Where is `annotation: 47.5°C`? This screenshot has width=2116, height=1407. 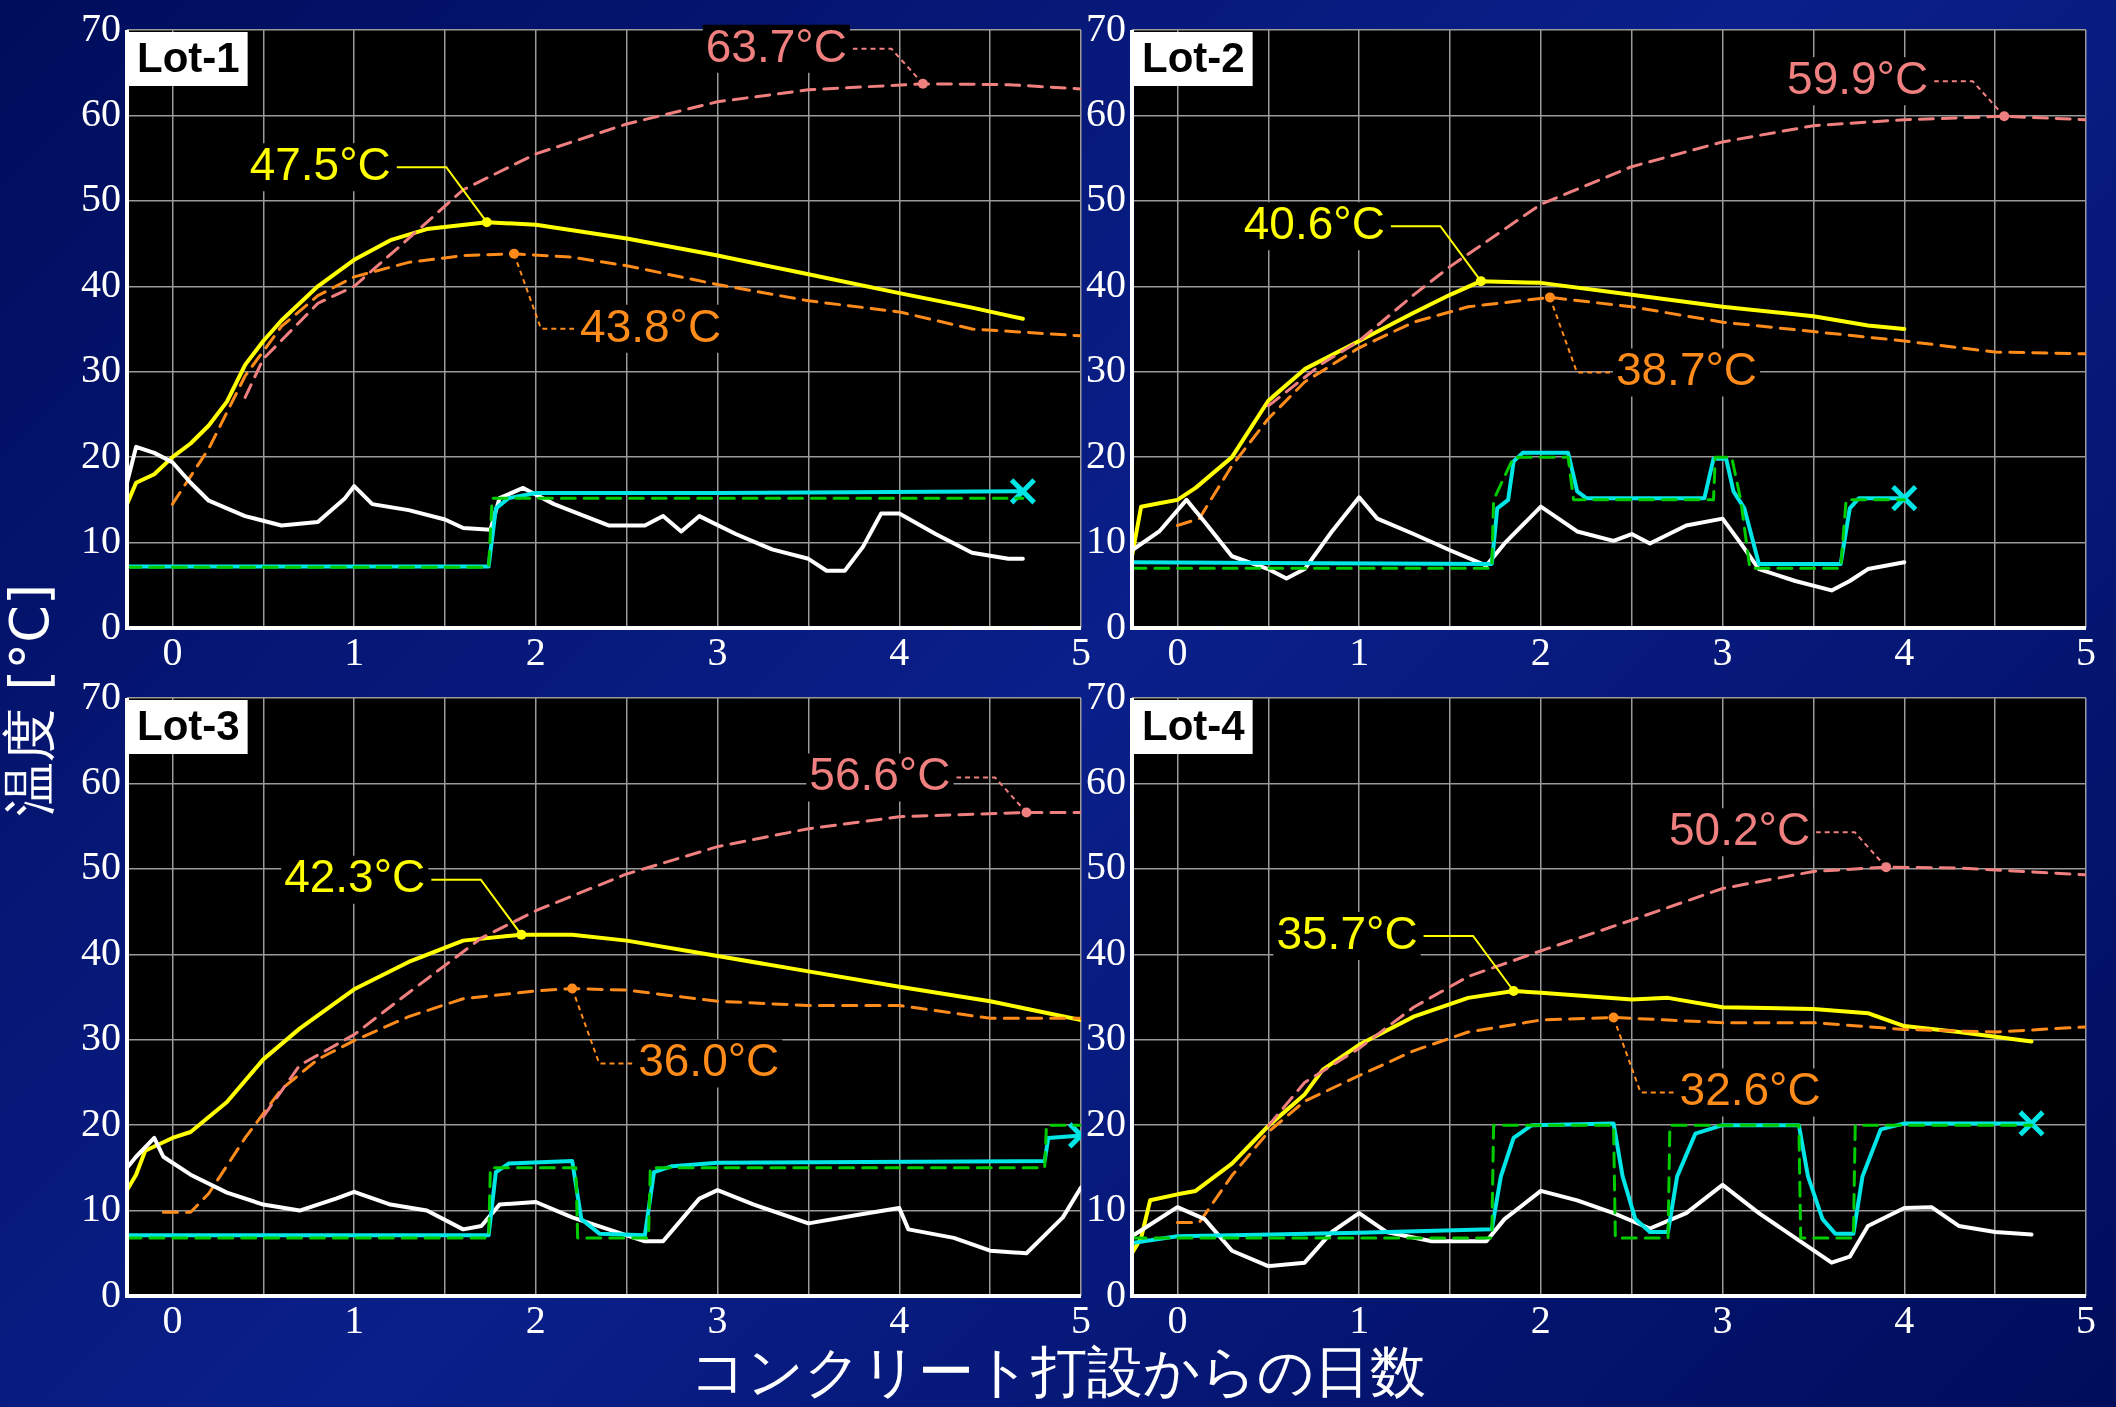
annotation: 47.5°C is located at coordinates (320, 163).